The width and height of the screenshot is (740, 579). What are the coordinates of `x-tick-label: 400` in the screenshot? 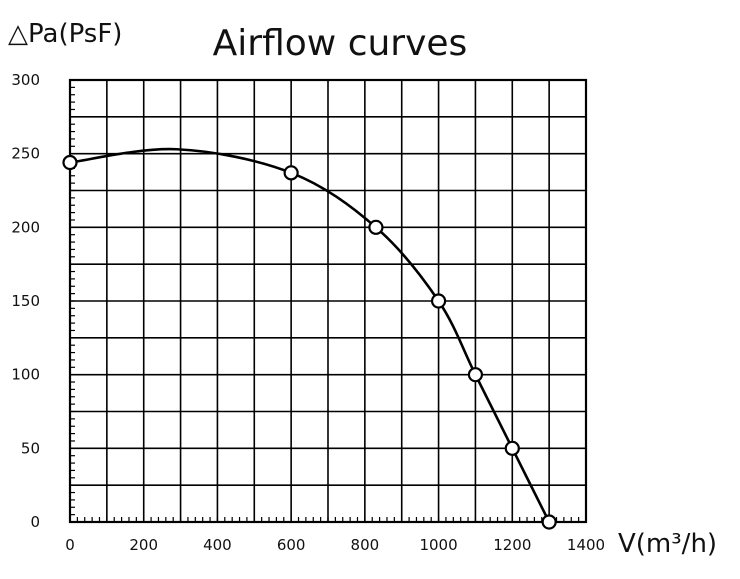 It's located at (217, 545).